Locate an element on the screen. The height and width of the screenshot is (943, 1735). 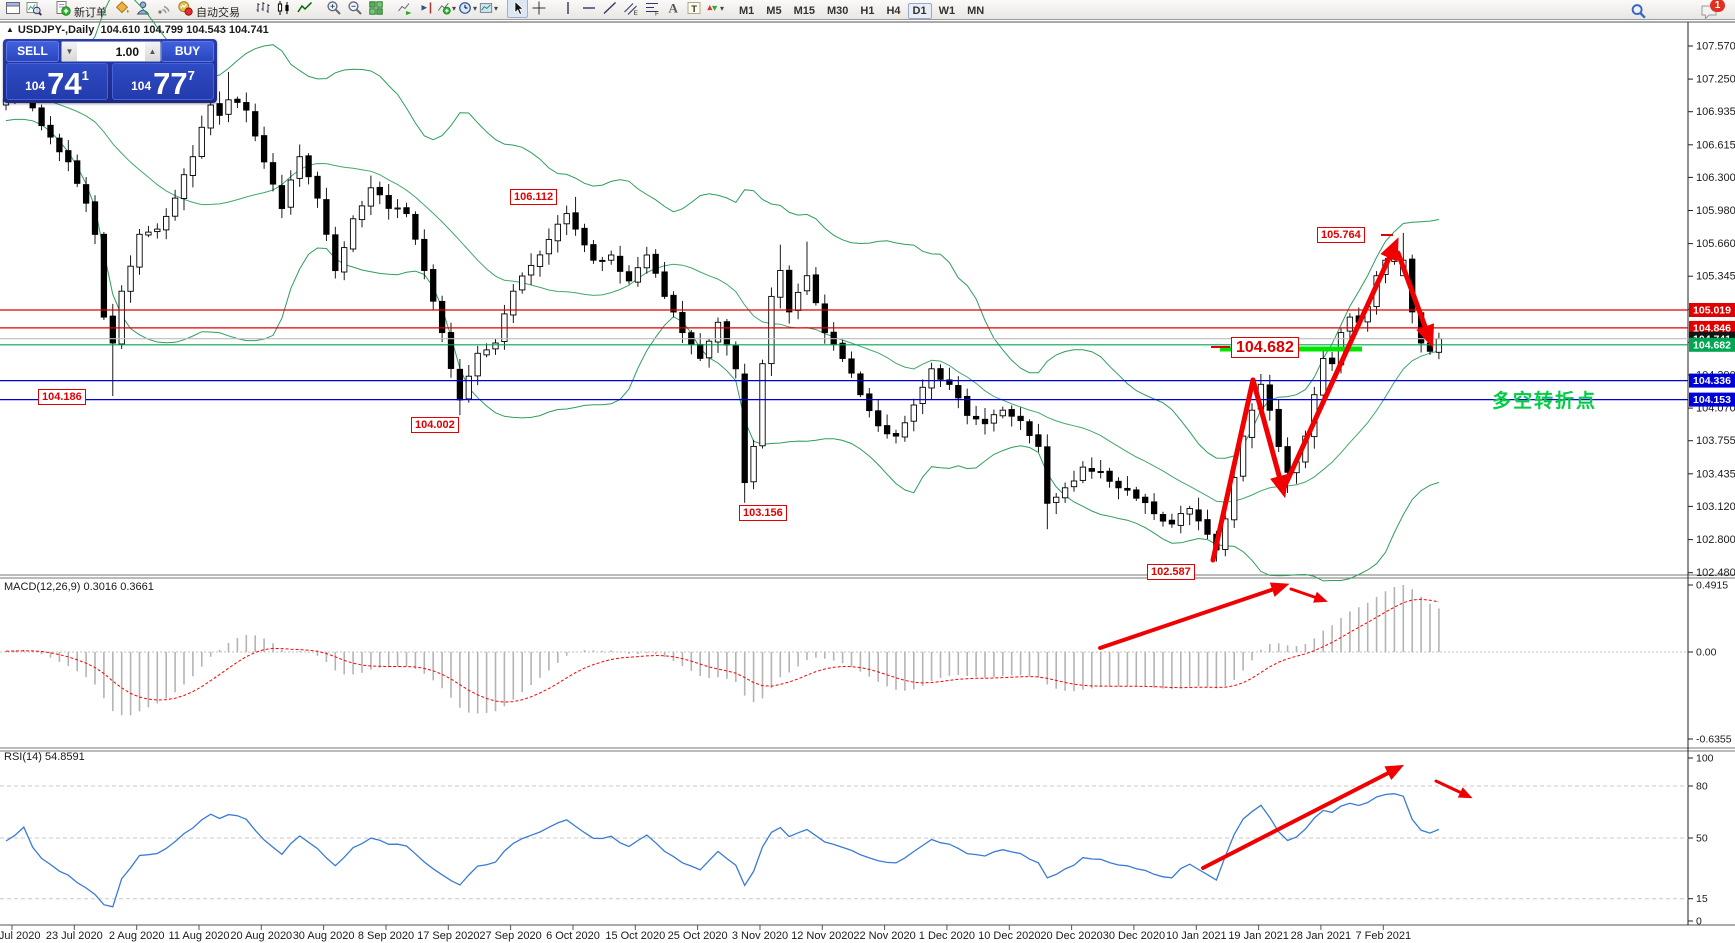
zoom-in-icon is located at coordinates (333, 9).